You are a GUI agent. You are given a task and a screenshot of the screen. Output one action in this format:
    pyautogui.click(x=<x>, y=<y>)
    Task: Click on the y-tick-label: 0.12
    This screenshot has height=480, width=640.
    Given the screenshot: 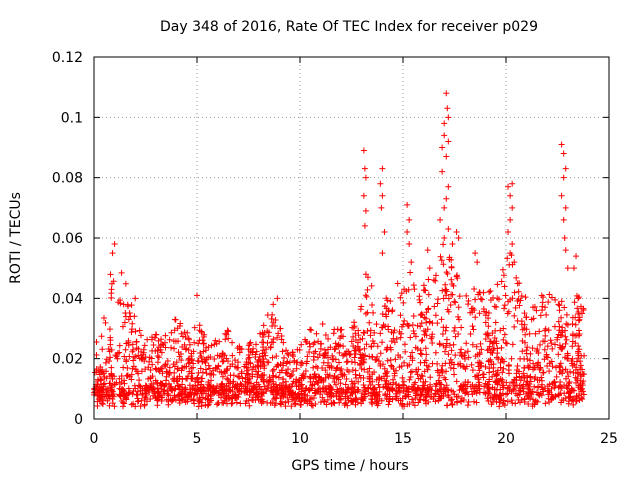 What is the action you would take?
    pyautogui.click(x=67, y=58)
    